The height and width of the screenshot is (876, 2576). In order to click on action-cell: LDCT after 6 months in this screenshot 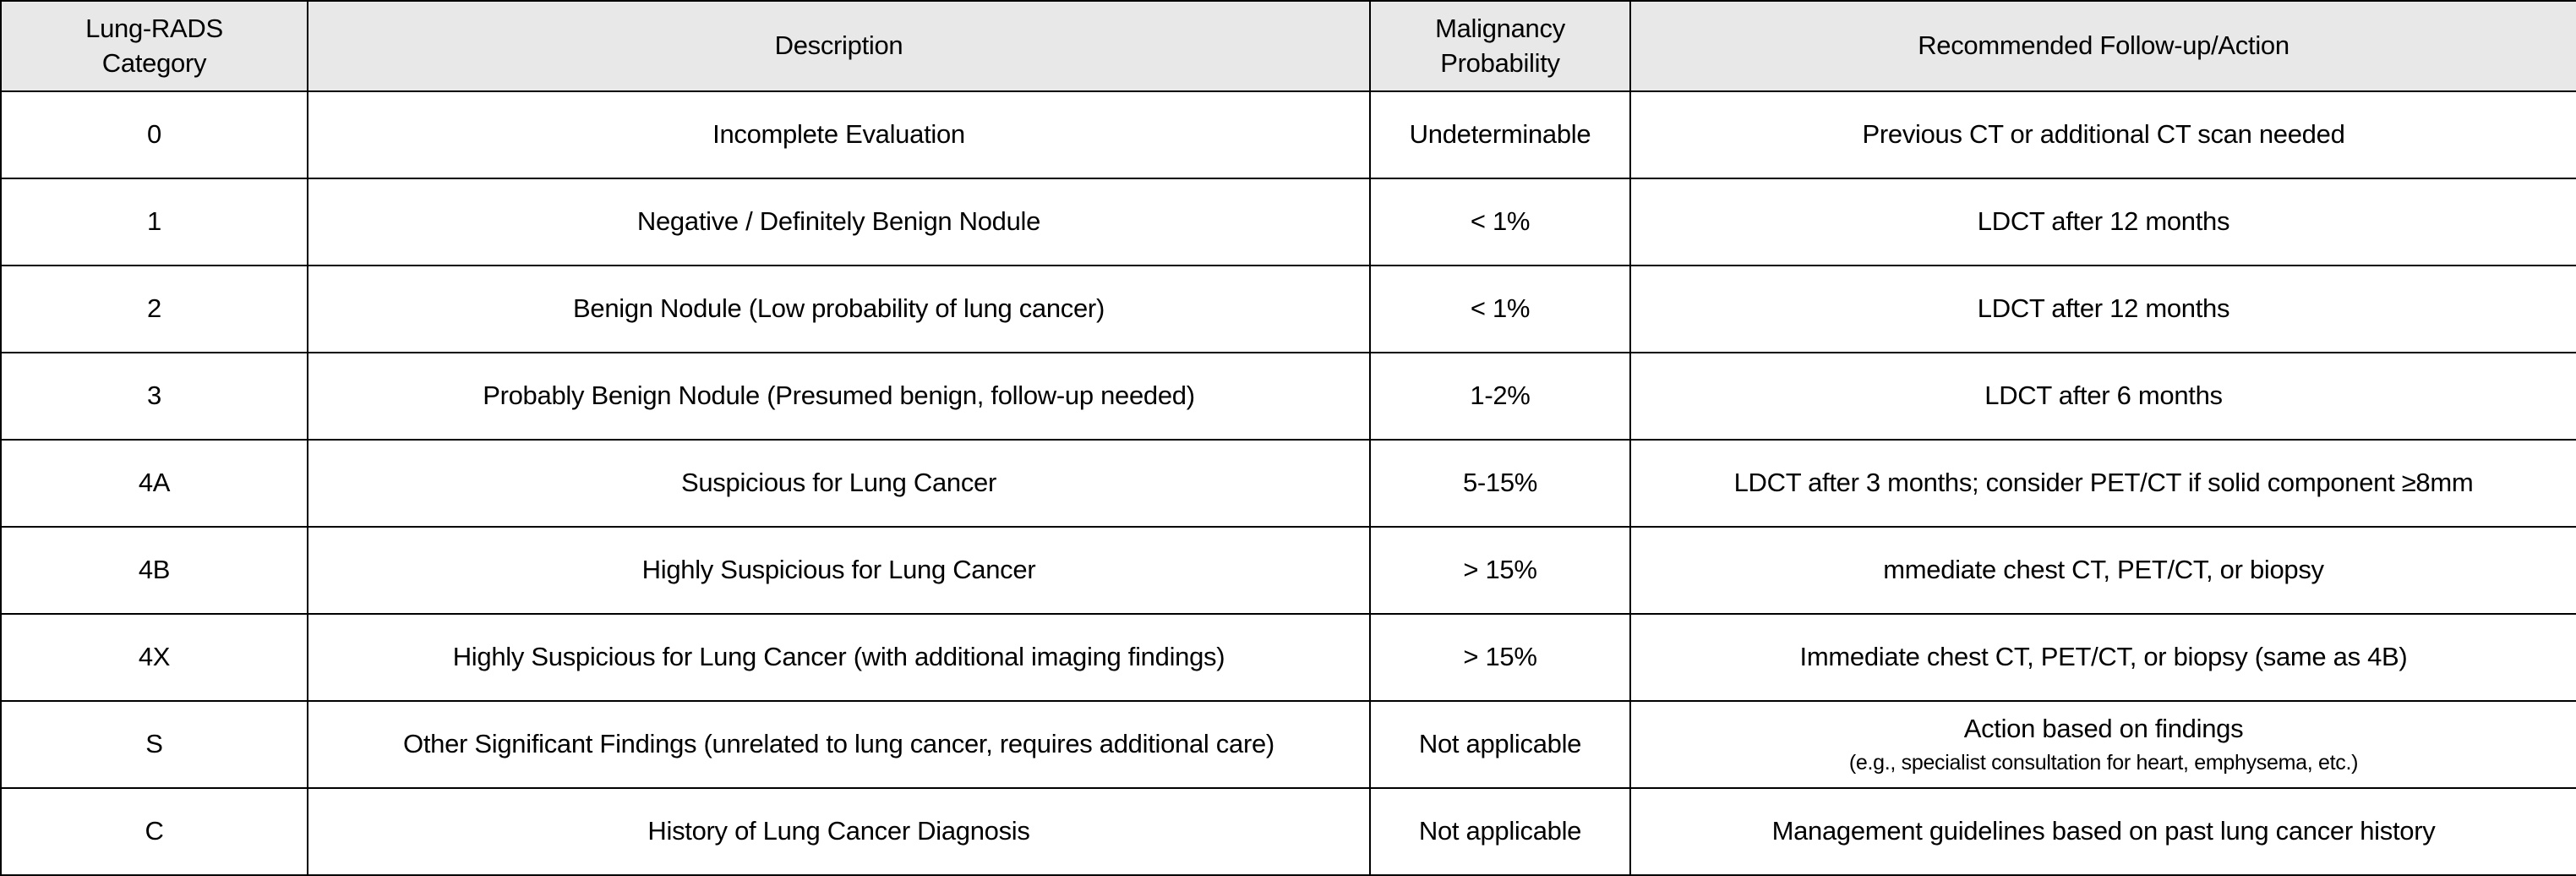, I will do `click(2102, 396)`.